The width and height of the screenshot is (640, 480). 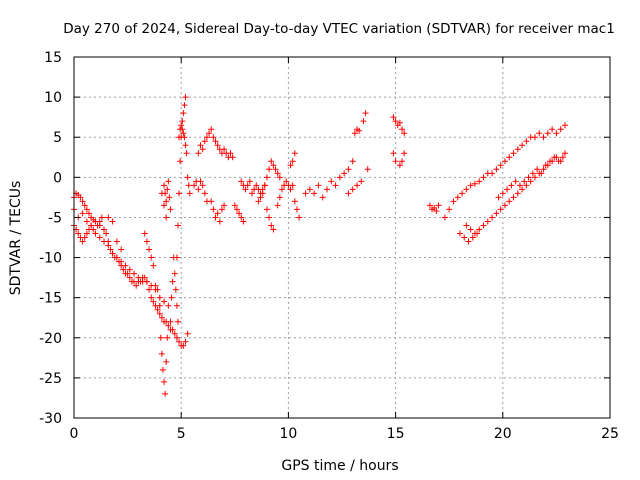 What do you see at coordinates (181, 434) in the screenshot?
I see `x-tick-label: 5` at bounding box center [181, 434].